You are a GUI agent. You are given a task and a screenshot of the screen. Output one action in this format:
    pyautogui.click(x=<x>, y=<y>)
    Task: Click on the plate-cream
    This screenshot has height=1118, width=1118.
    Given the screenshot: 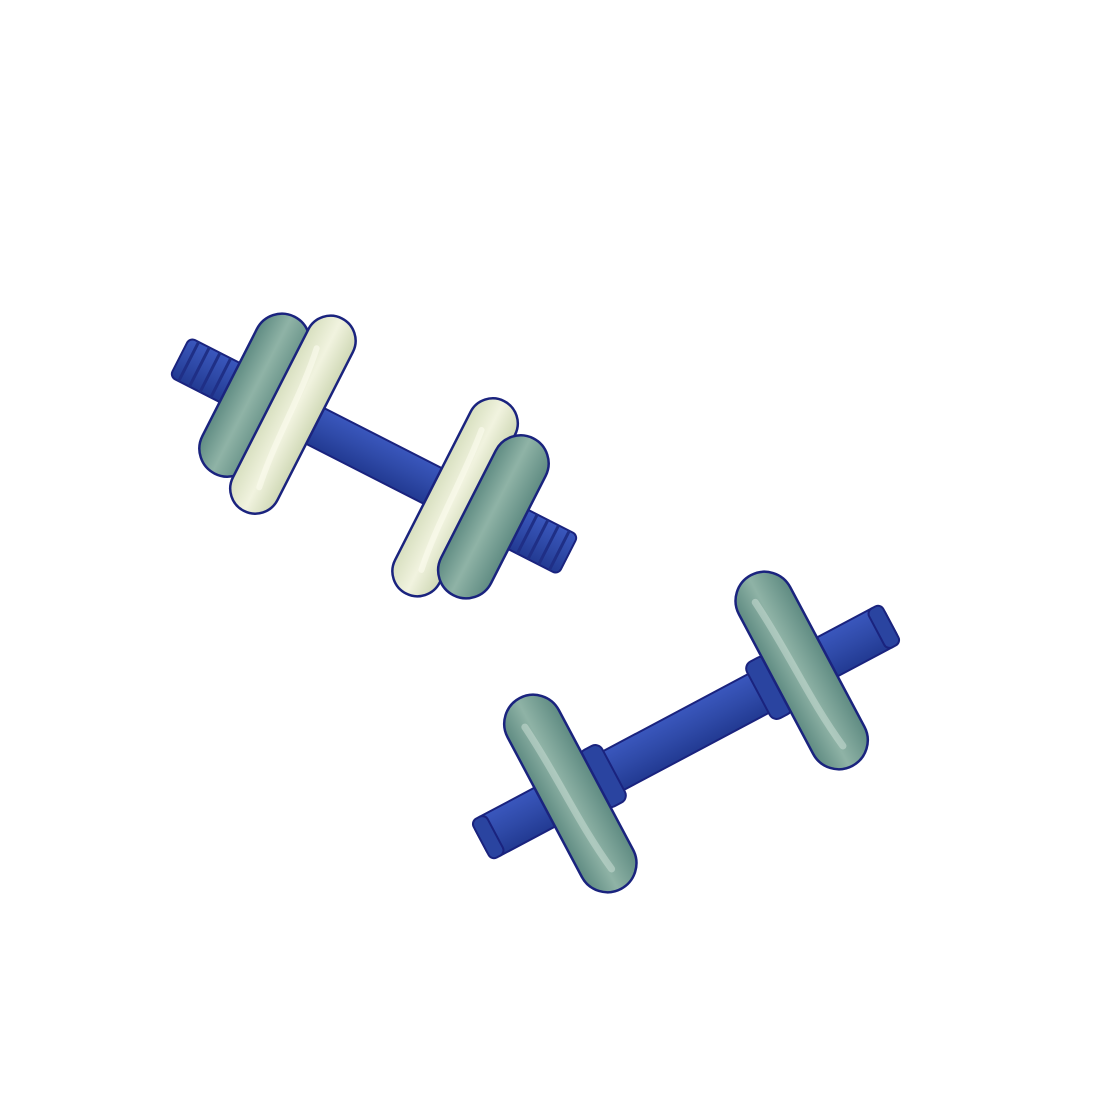 What is the action you would take?
    pyautogui.click(x=292, y=414)
    